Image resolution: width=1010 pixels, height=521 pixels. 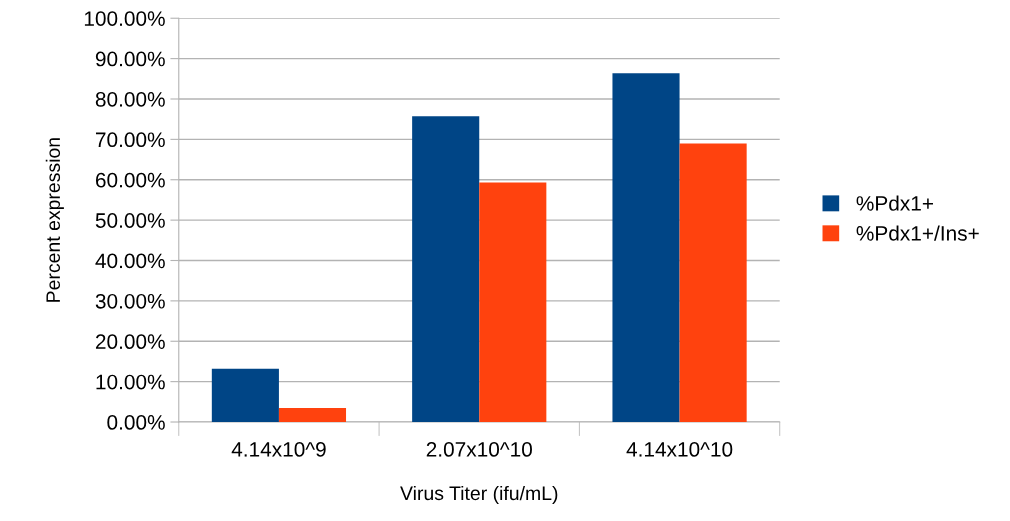 What do you see at coordinates (679, 449) in the screenshot?
I see `x-tick-label: 4.14x10^10` at bounding box center [679, 449].